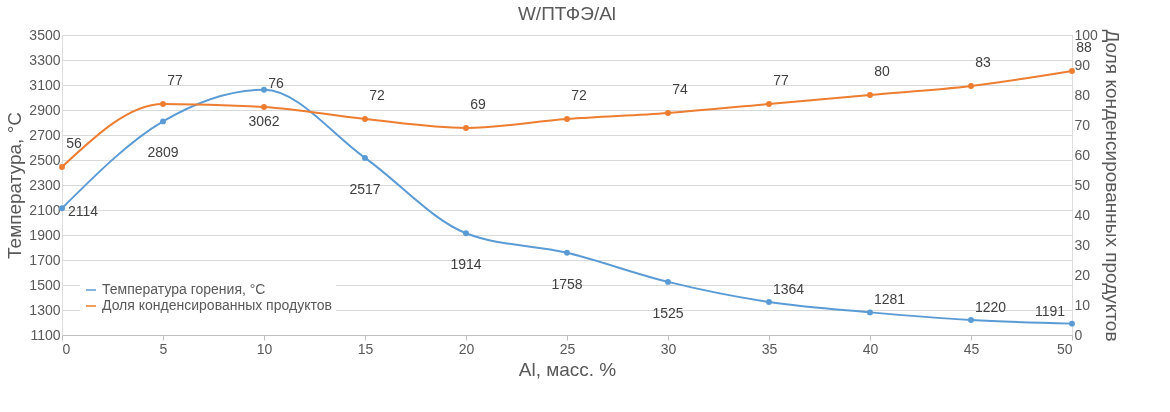 The width and height of the screenshot is (1170, 412). What do you see at coordinates (1082, 124) in the screenshot?
I see `y2-tick-label: 70` at bounding box center [1082, 124].